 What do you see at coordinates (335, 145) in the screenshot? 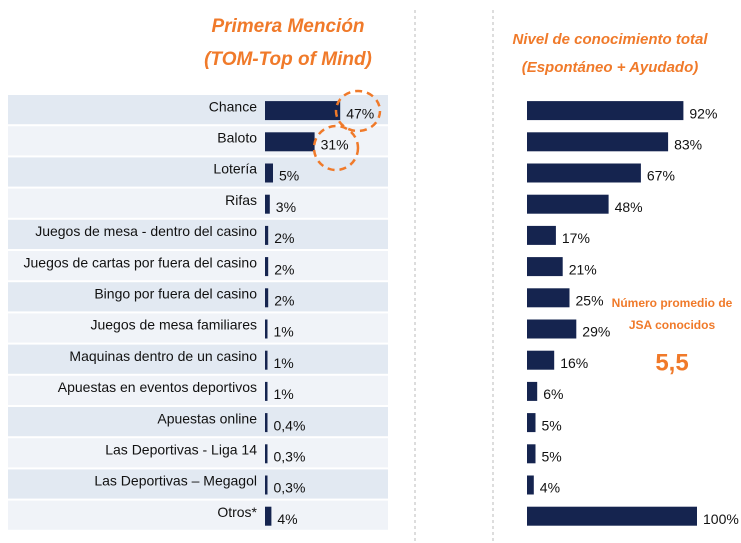
I see `value-label: 31%` at bounding box center [335, 145].